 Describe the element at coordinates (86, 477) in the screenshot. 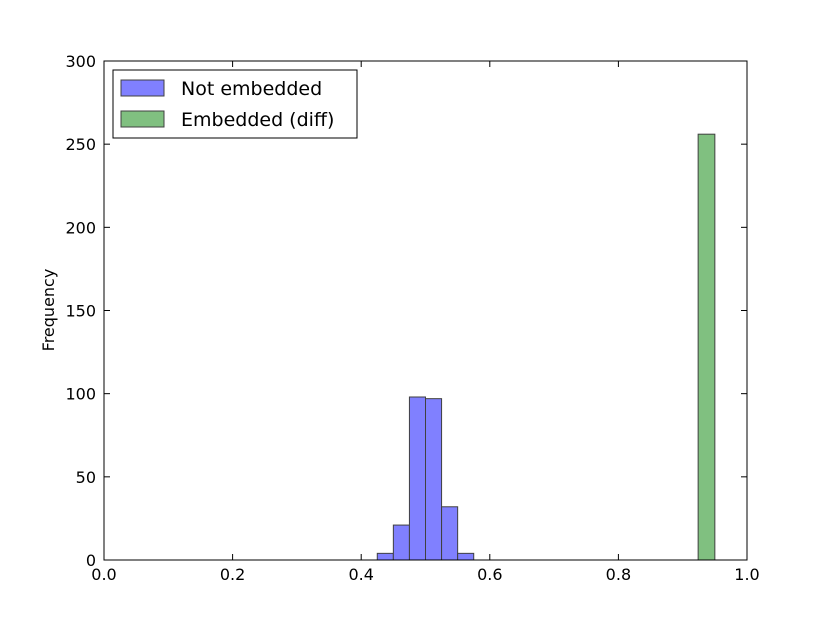

I see `y-tick-label: 50` at that location.